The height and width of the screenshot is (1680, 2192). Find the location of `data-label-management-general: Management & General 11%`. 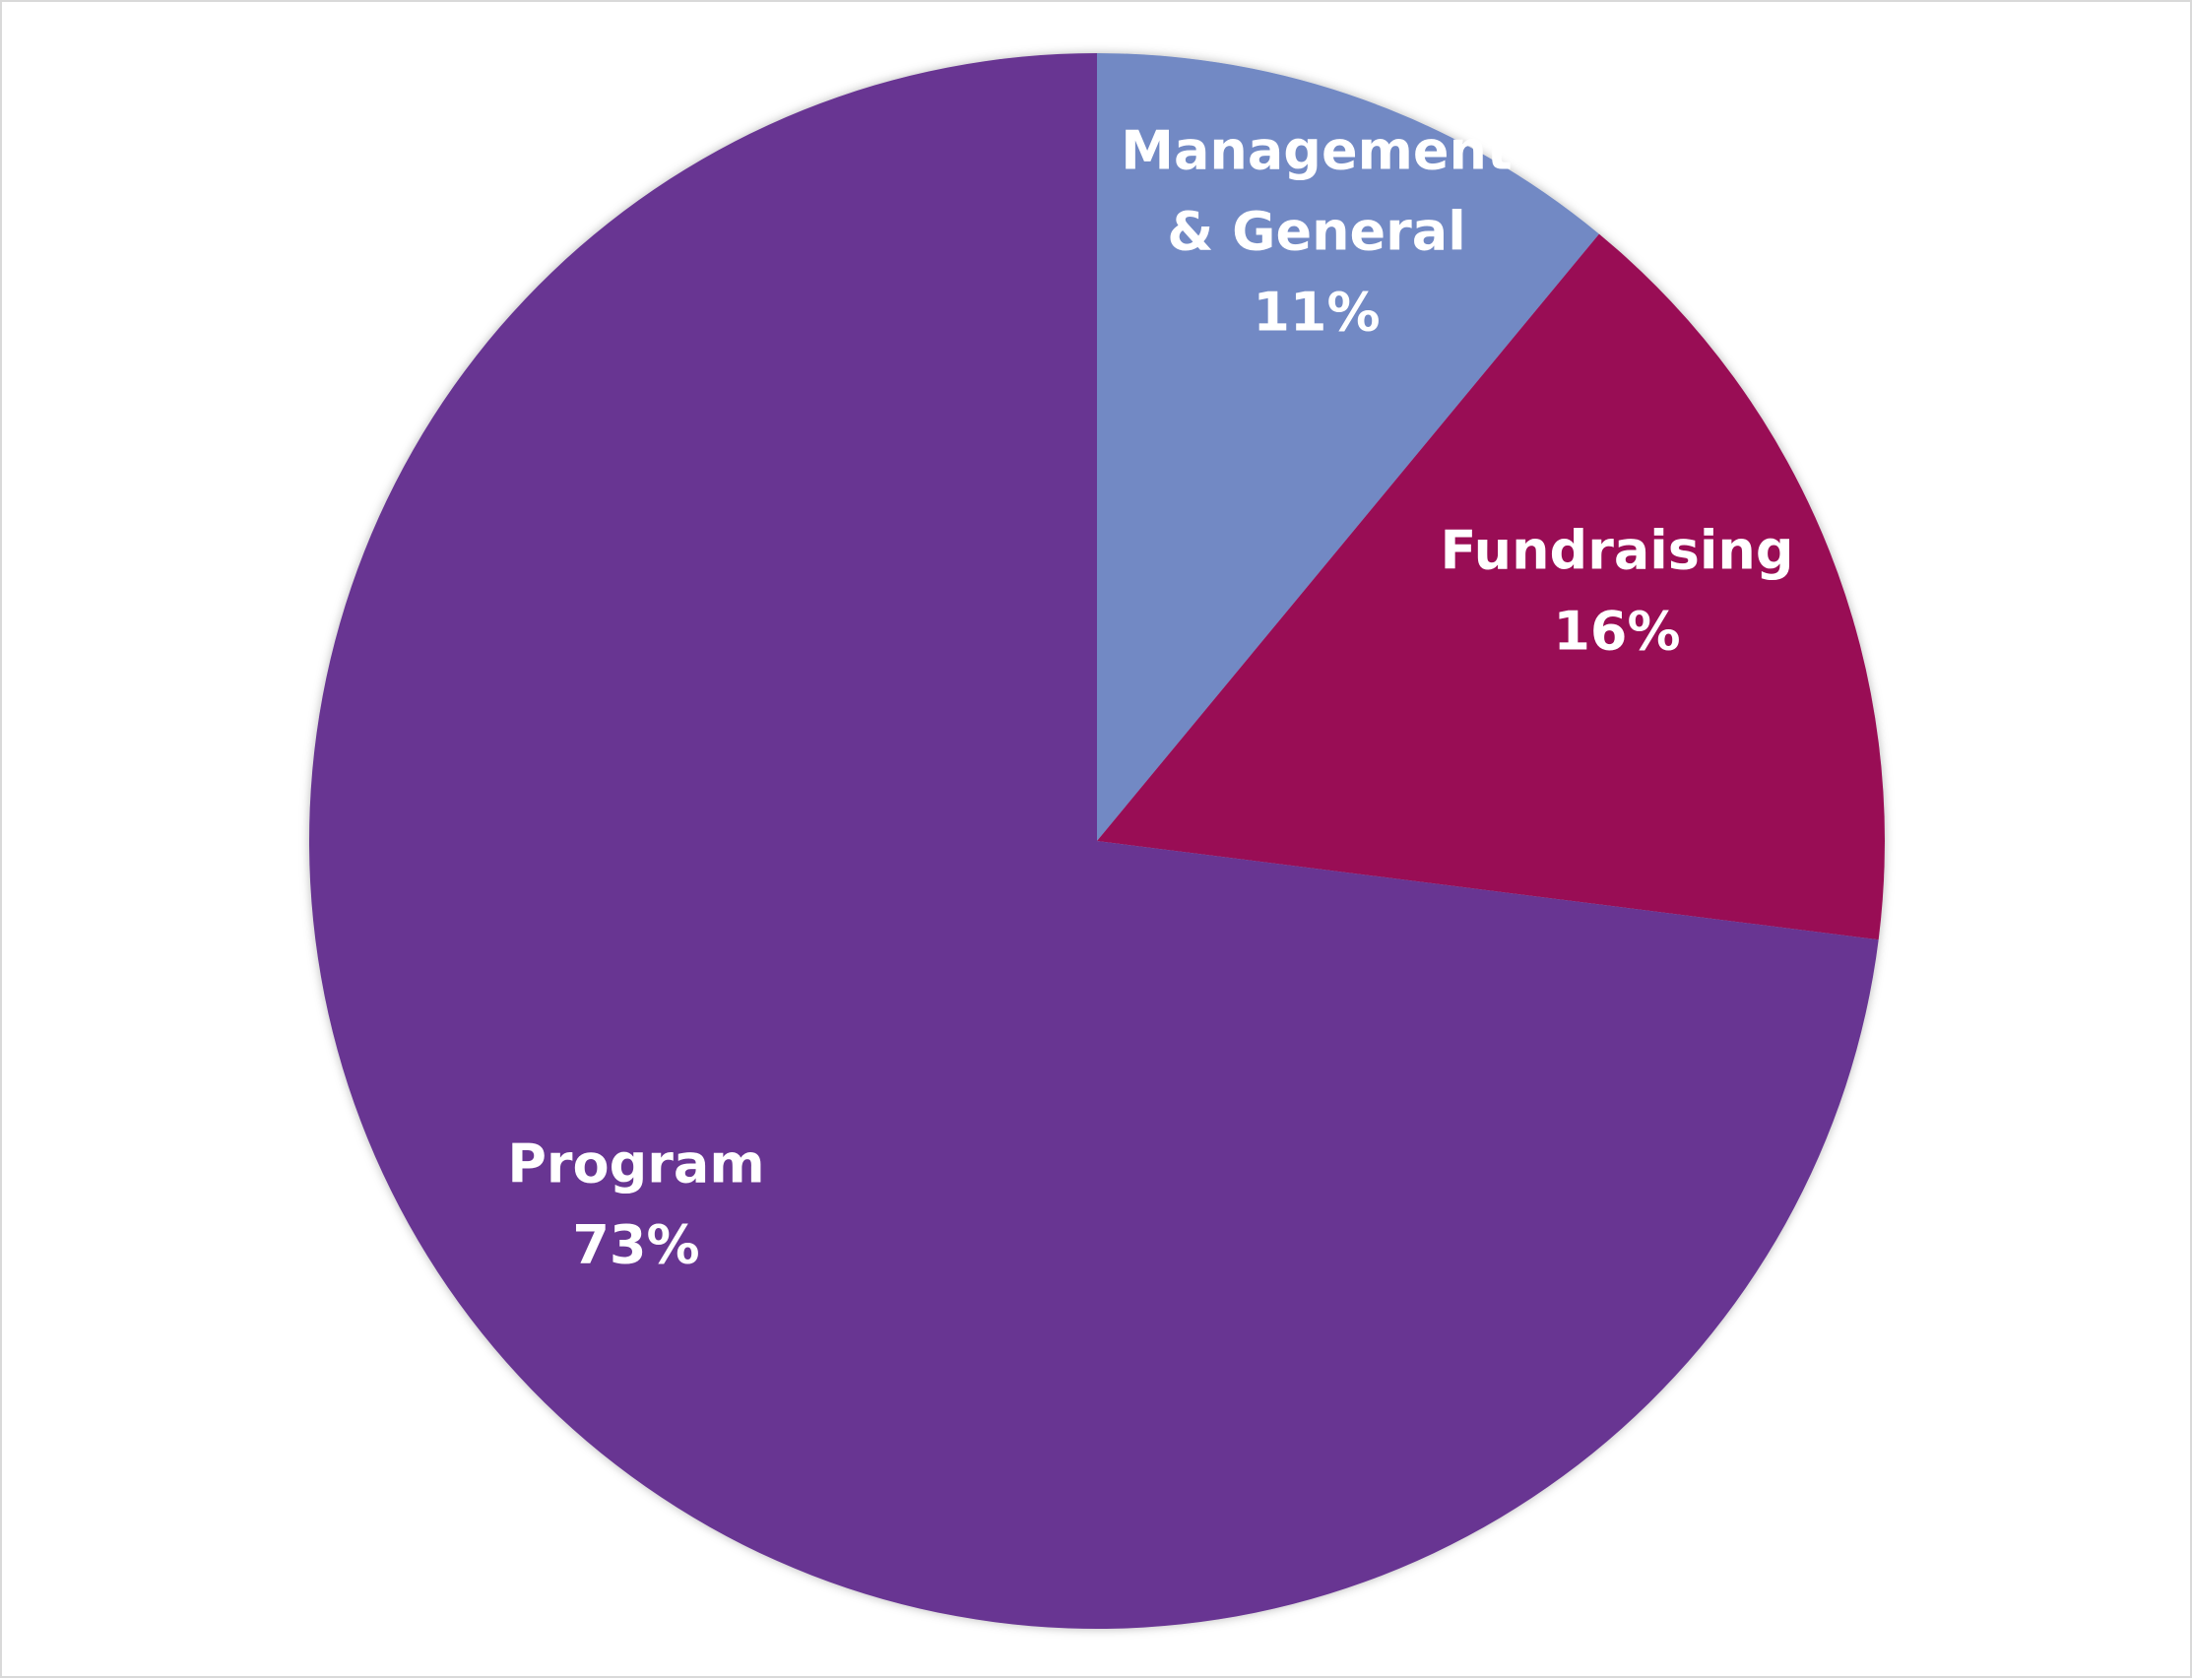

data-label-management-general: Management & General 11% is located at coordinates (1317, 232).